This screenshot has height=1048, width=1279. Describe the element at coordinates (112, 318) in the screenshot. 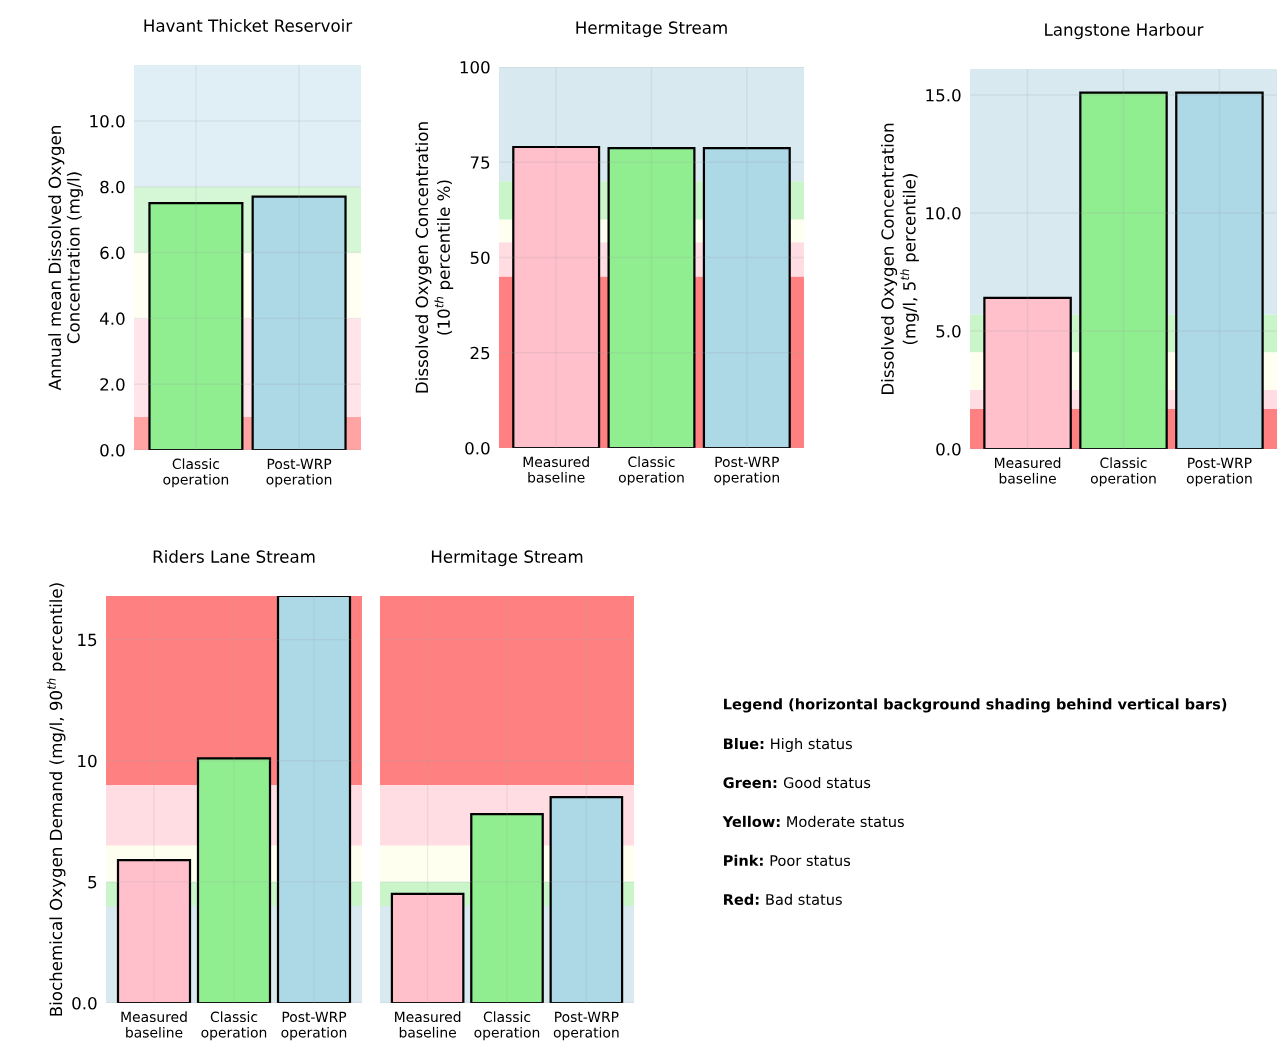

I see `y-tick-label: 4.0` at that location.